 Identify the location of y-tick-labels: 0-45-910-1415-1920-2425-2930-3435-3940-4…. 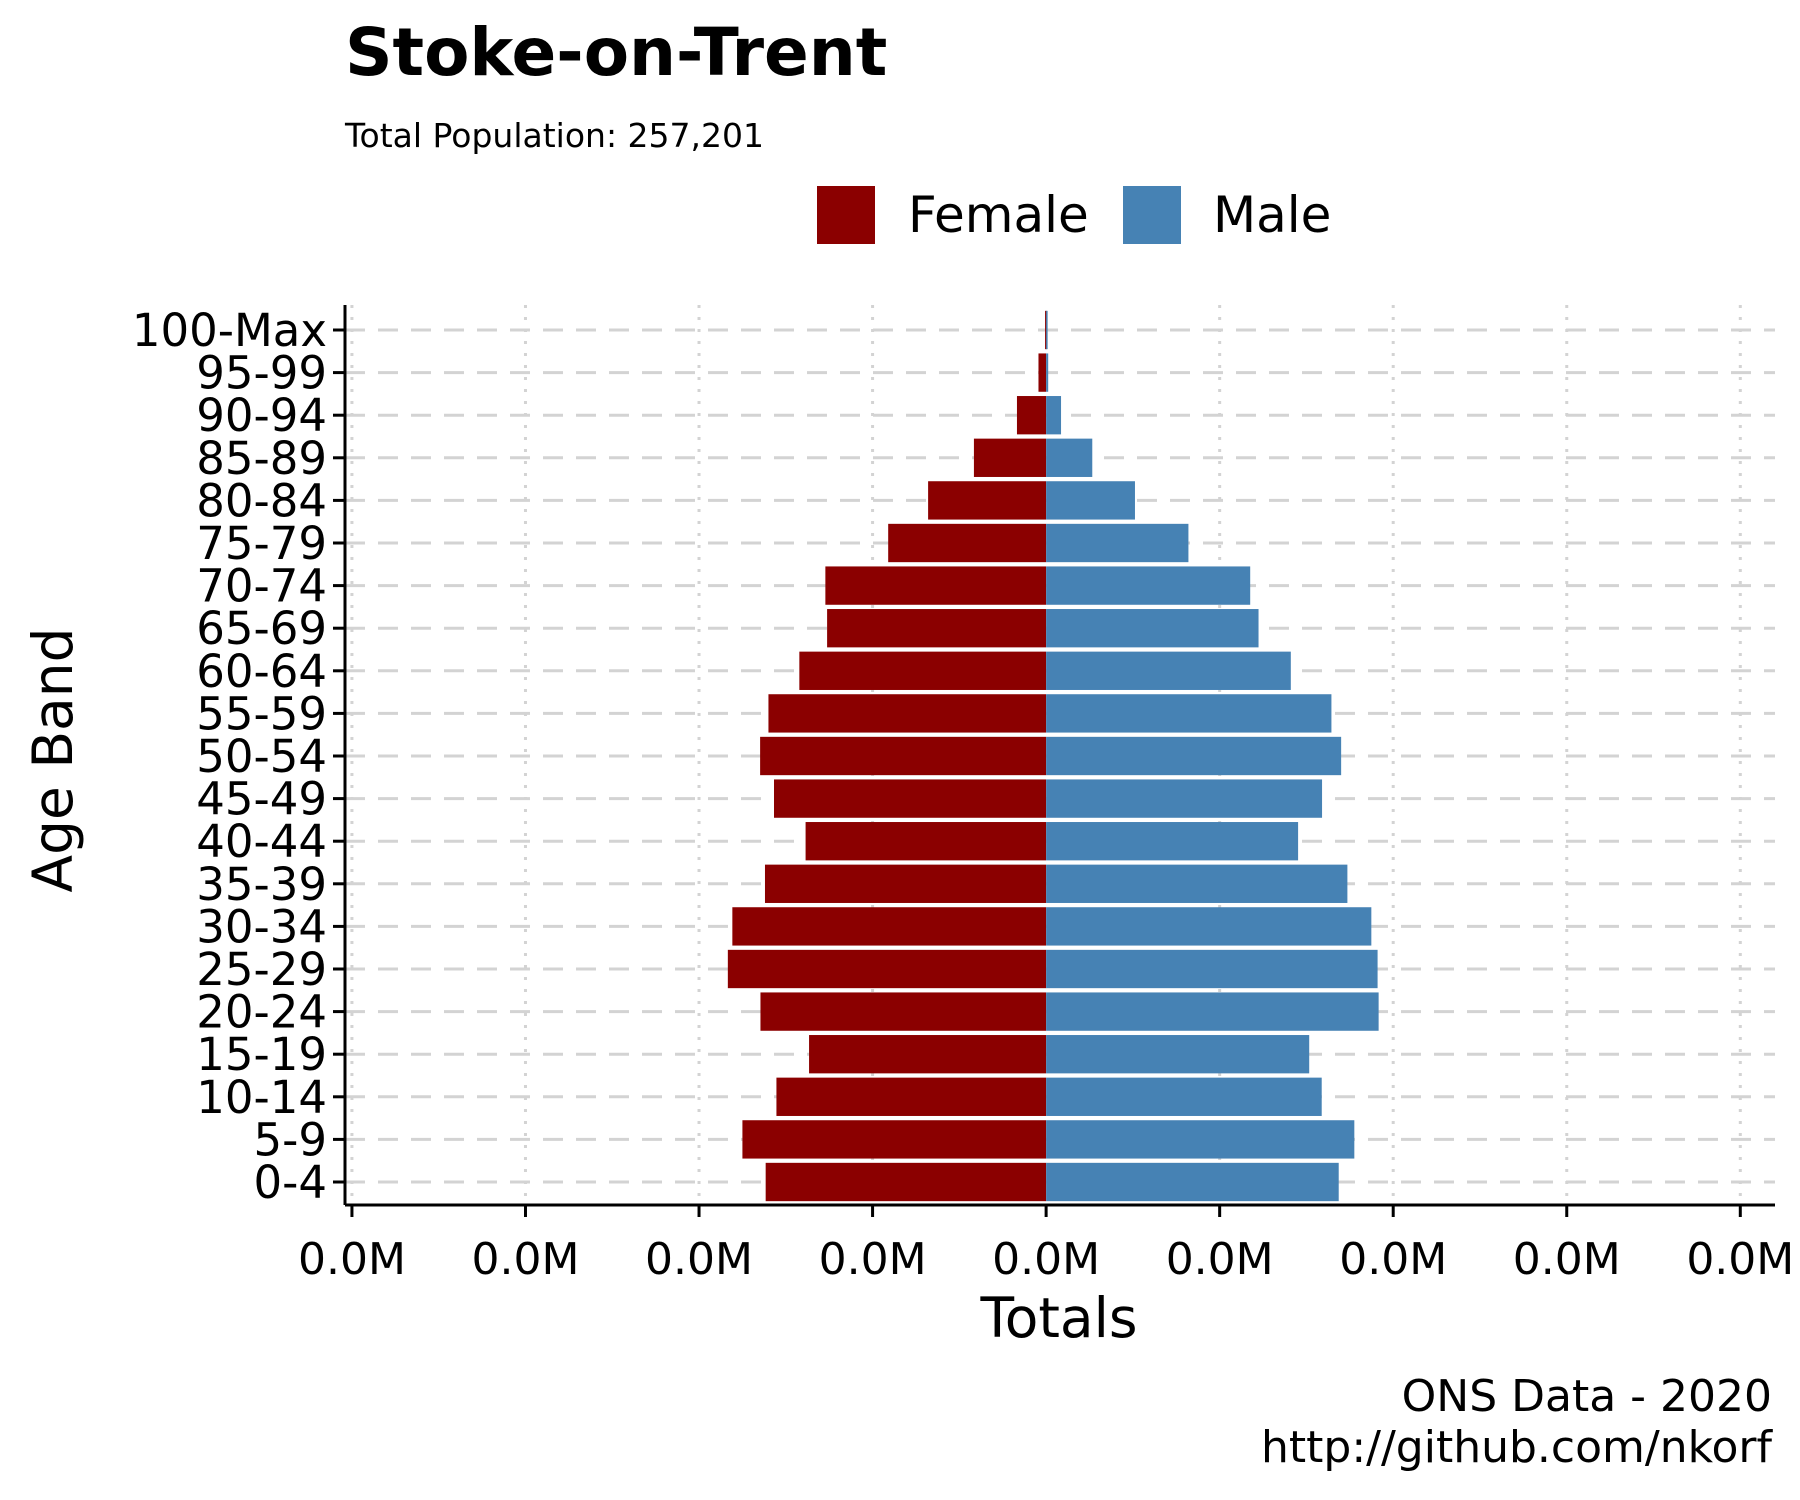
(229, 756).